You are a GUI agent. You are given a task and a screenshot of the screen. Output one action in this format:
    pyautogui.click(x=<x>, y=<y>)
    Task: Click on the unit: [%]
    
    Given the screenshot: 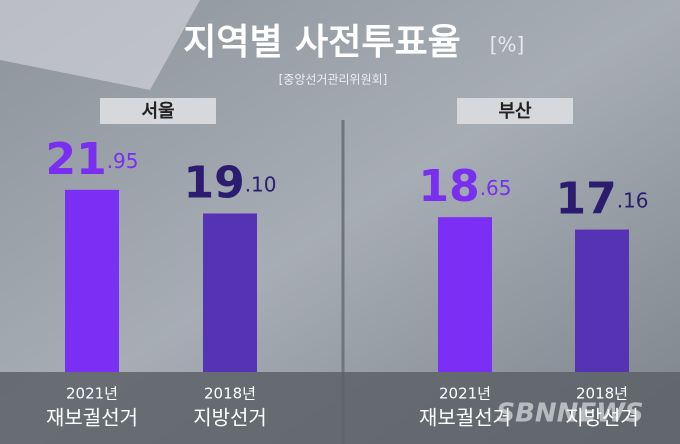 What is the action you would take?
    pyautogui.click(x=507, y=45)
    